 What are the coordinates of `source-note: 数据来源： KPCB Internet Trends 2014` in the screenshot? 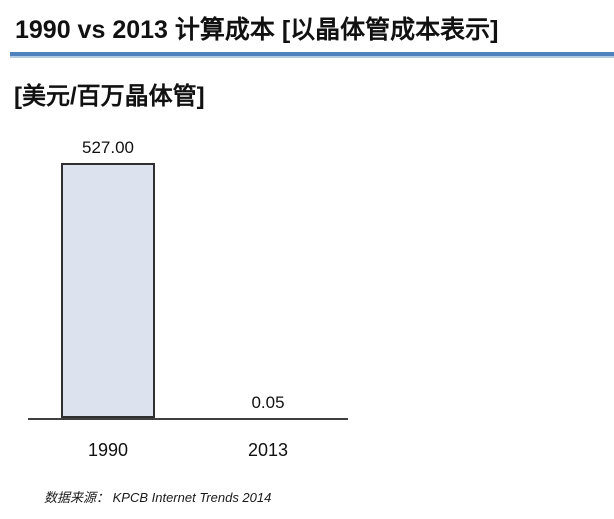 It's located at (158, 497).